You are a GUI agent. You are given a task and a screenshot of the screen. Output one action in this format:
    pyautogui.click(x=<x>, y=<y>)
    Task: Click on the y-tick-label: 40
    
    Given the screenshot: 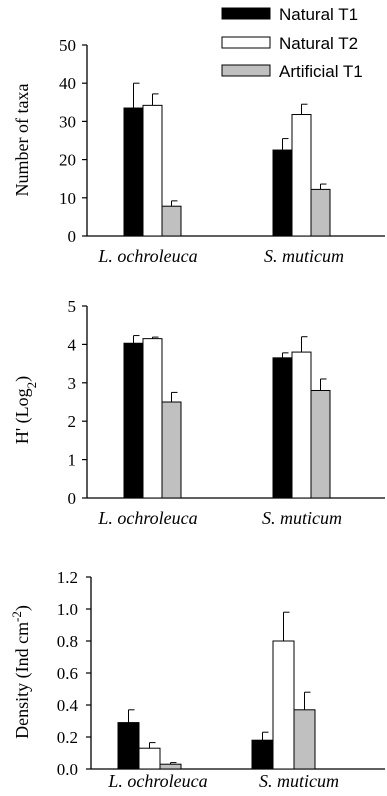 What is the action you would take?
    pyautogui.click(x=67, y=83)
    